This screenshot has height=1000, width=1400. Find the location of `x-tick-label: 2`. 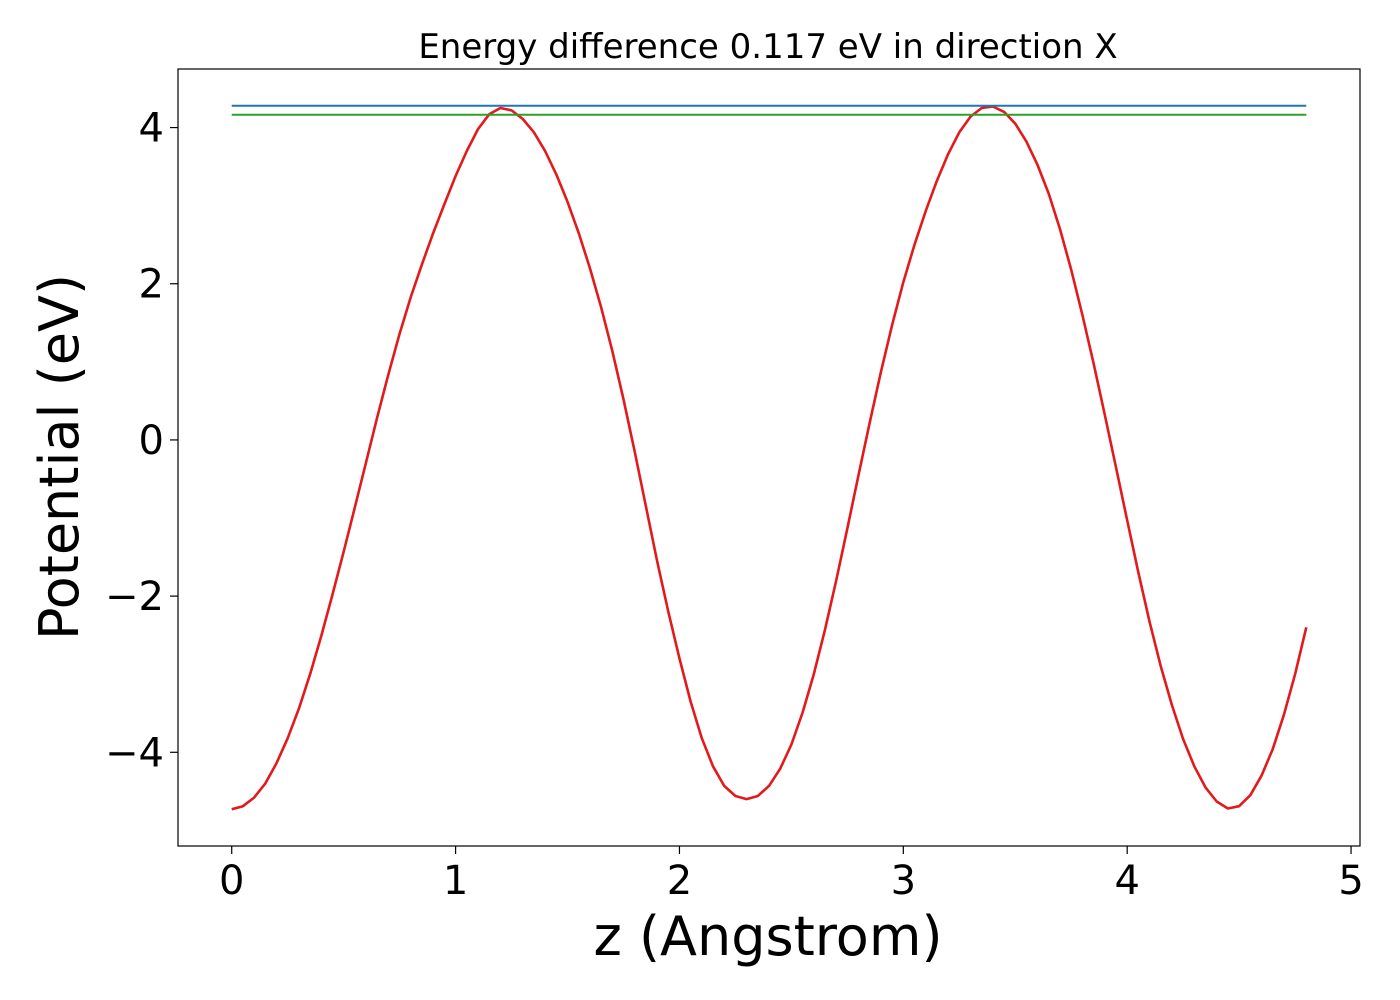

x-tick-label: 2 is located at coordinates (679, 881).